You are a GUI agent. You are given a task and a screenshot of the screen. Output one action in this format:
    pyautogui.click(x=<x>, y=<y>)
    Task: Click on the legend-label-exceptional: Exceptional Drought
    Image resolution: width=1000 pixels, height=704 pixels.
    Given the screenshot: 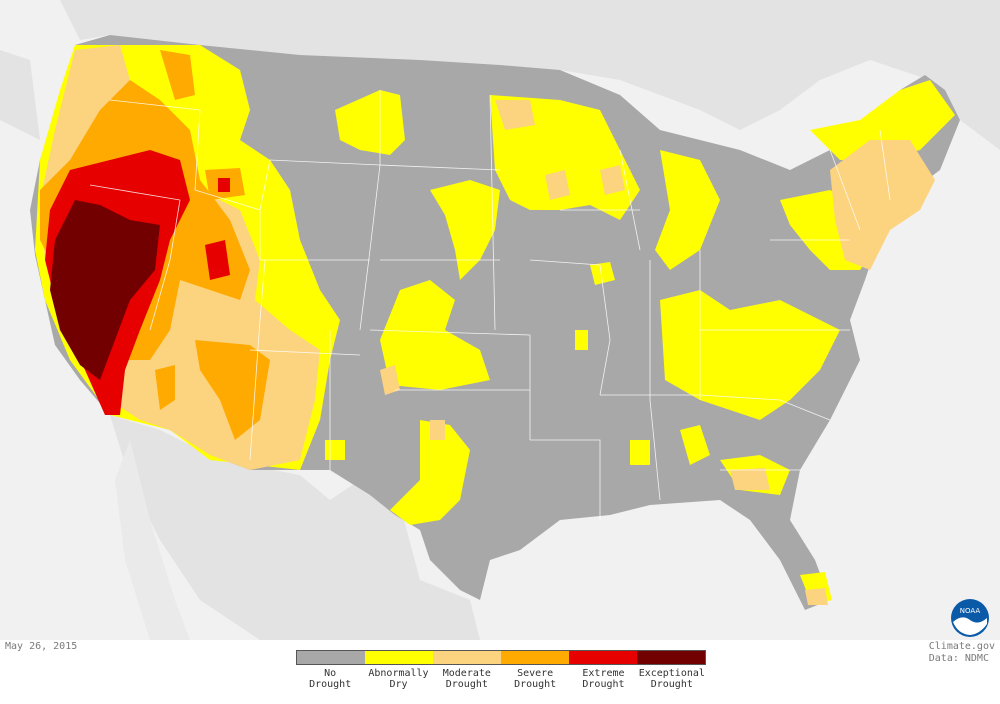 What is the action you would take?
    pyautogui.click(x=672, y=679)
    